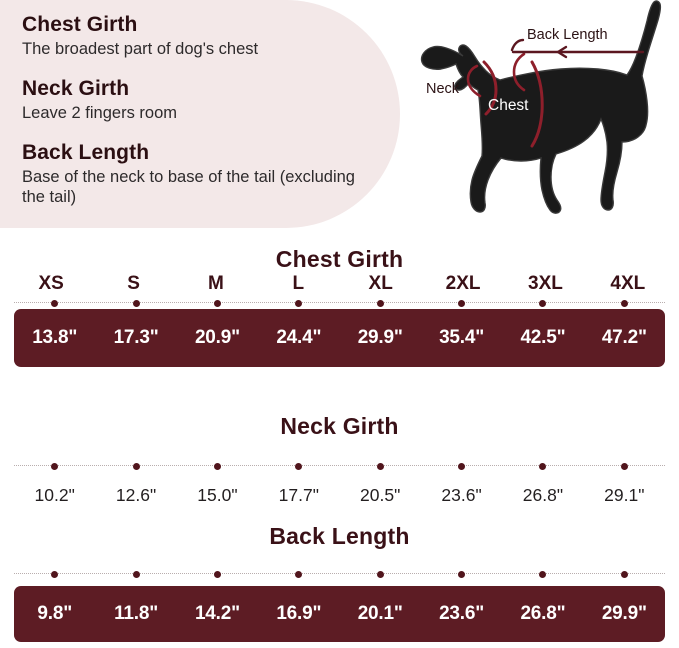  What do you see at coordinates (136, 337) in the screenshot?
I see `chest-girth-value: 17.3"` at bounding box center [136, 337].